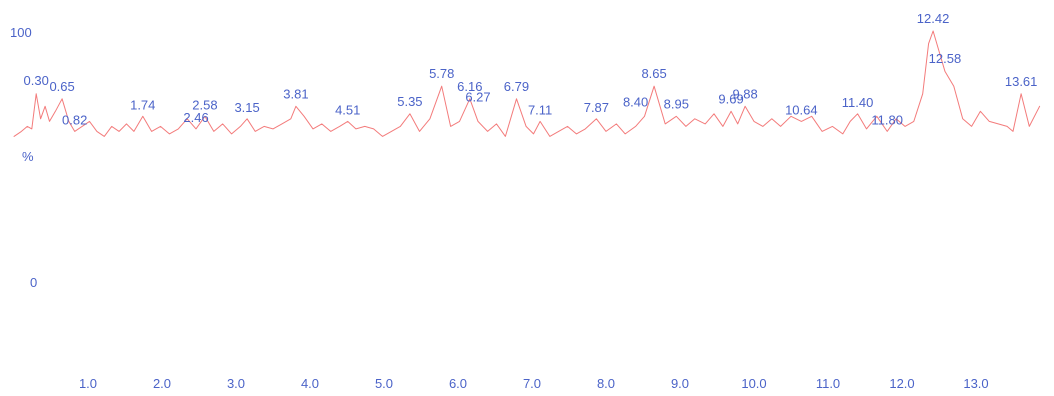  What do you see at coordinates (36, 80) in the screenshot?
I see `peak-label: 0.30` at bounding box center [36, 80].